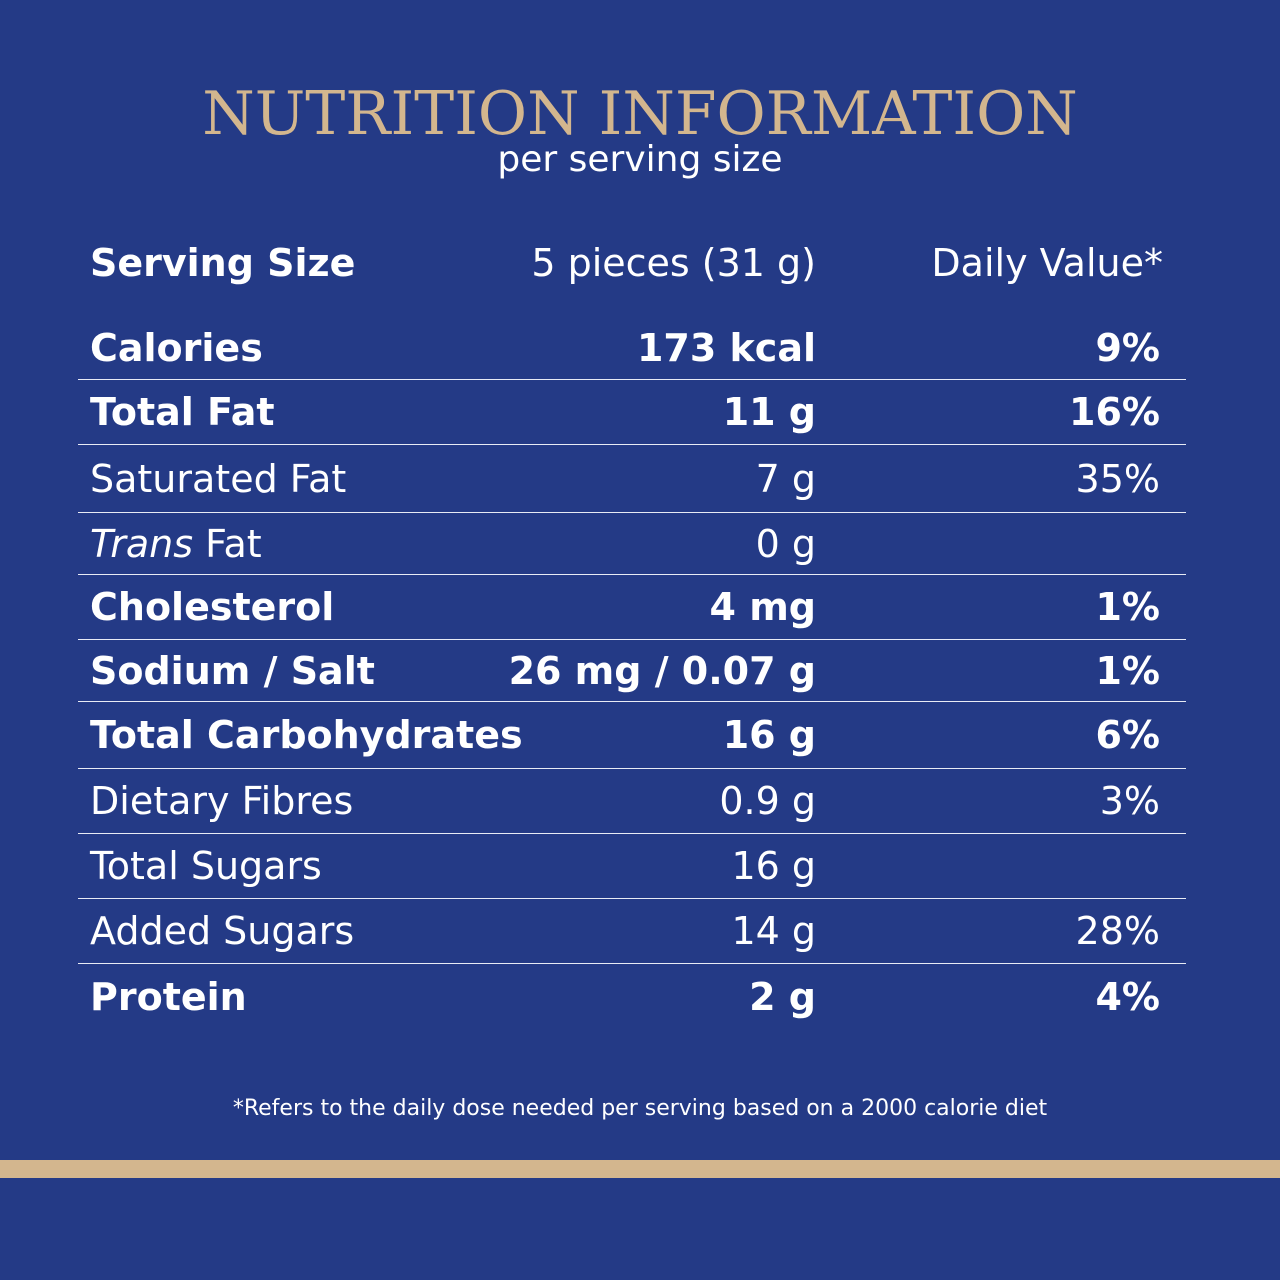 The width and height of the screenshot is (1280, 1280). Describe the element at coordinates (632, 801) in the screenshot. I see `nutrient-row-dietary-fibres: Dietary Fibres 0.9 g 3%` at that location.